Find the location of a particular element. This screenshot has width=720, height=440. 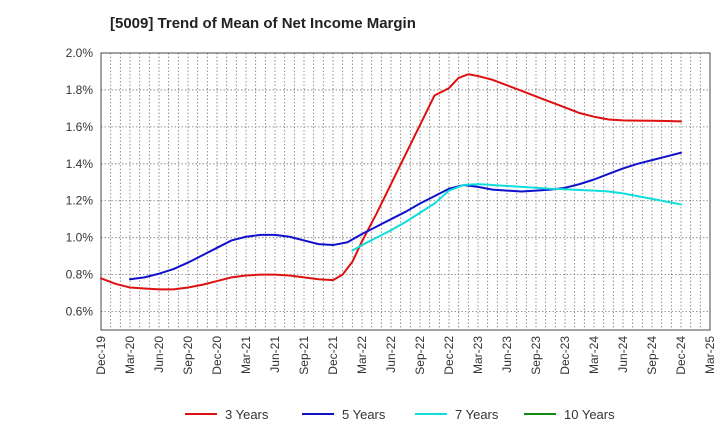

x-tick-label: Mar-23 is located at coordinates (478, 355).